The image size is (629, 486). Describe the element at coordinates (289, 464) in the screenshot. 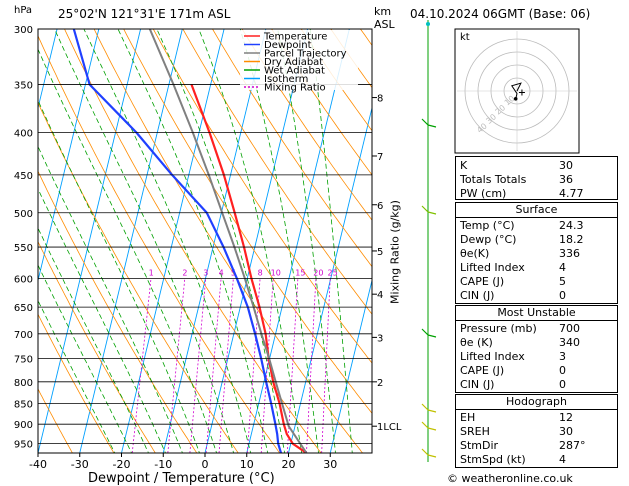

I see `temp-tick-label: 20` at that location.